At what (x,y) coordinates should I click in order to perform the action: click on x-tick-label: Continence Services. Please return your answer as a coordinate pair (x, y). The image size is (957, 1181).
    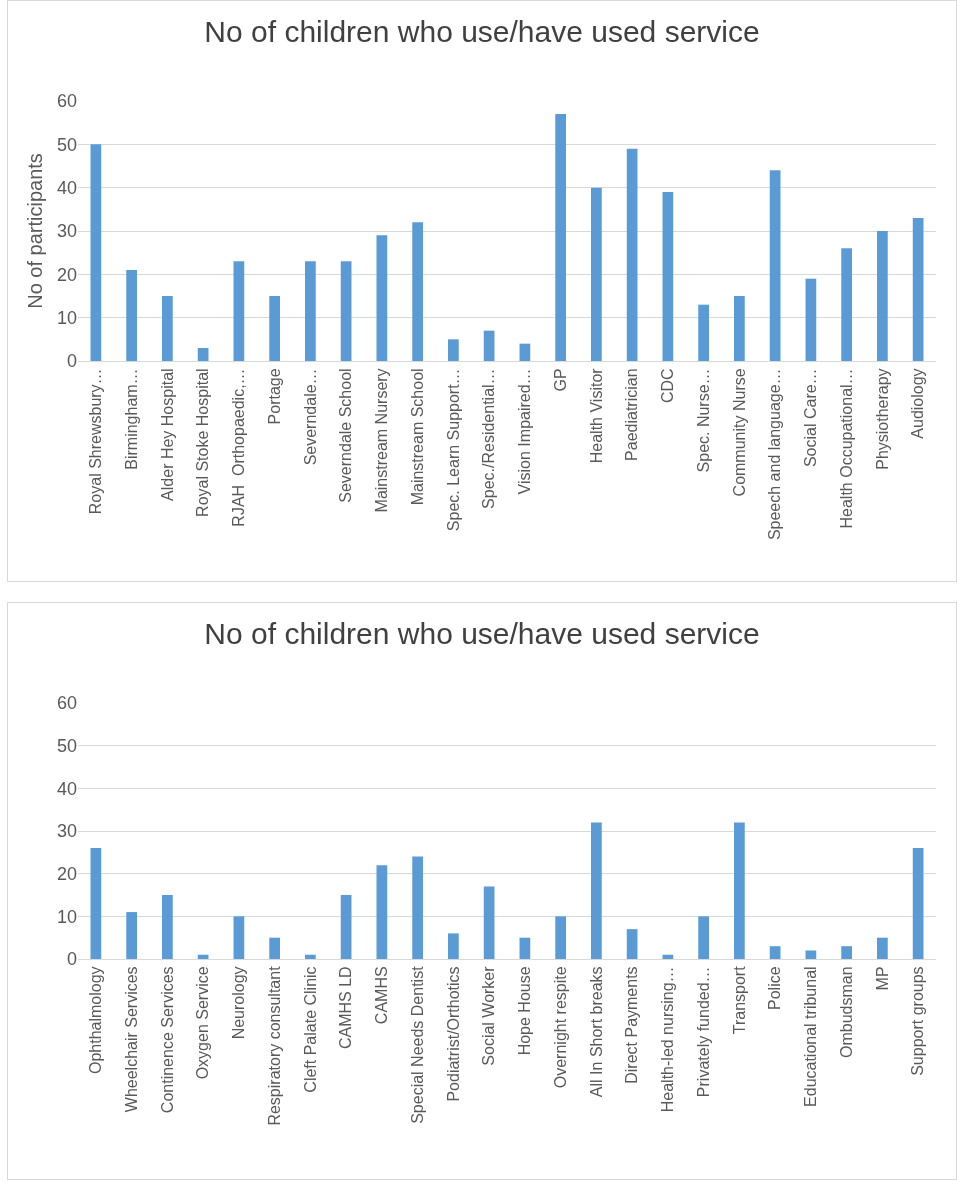
    Looking at the image, I should click on (167, 1040).